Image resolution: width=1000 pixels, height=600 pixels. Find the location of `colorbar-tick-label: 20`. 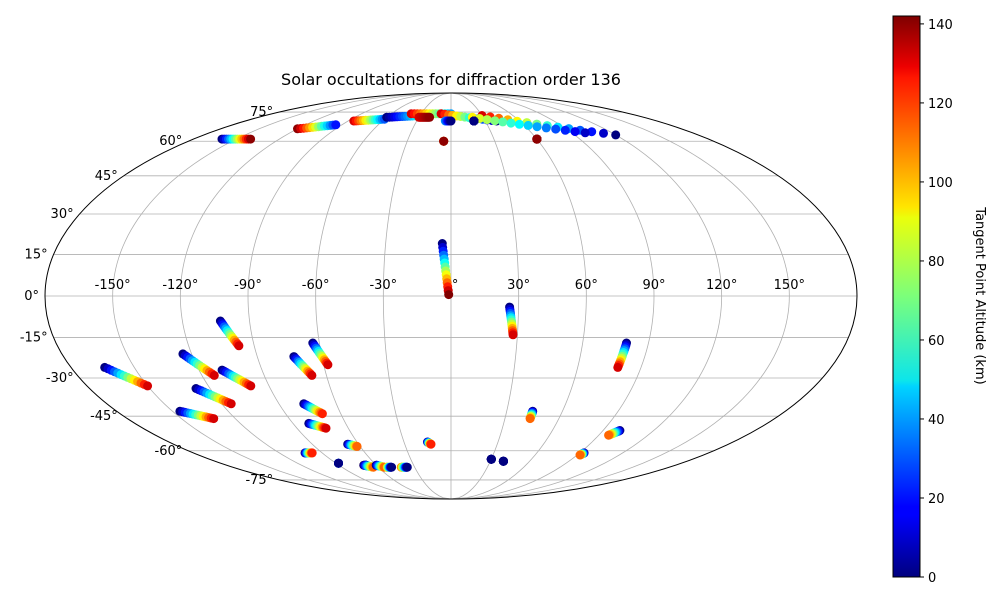

colorbar-tick-label: 20 is located at coordinates (936, 499).